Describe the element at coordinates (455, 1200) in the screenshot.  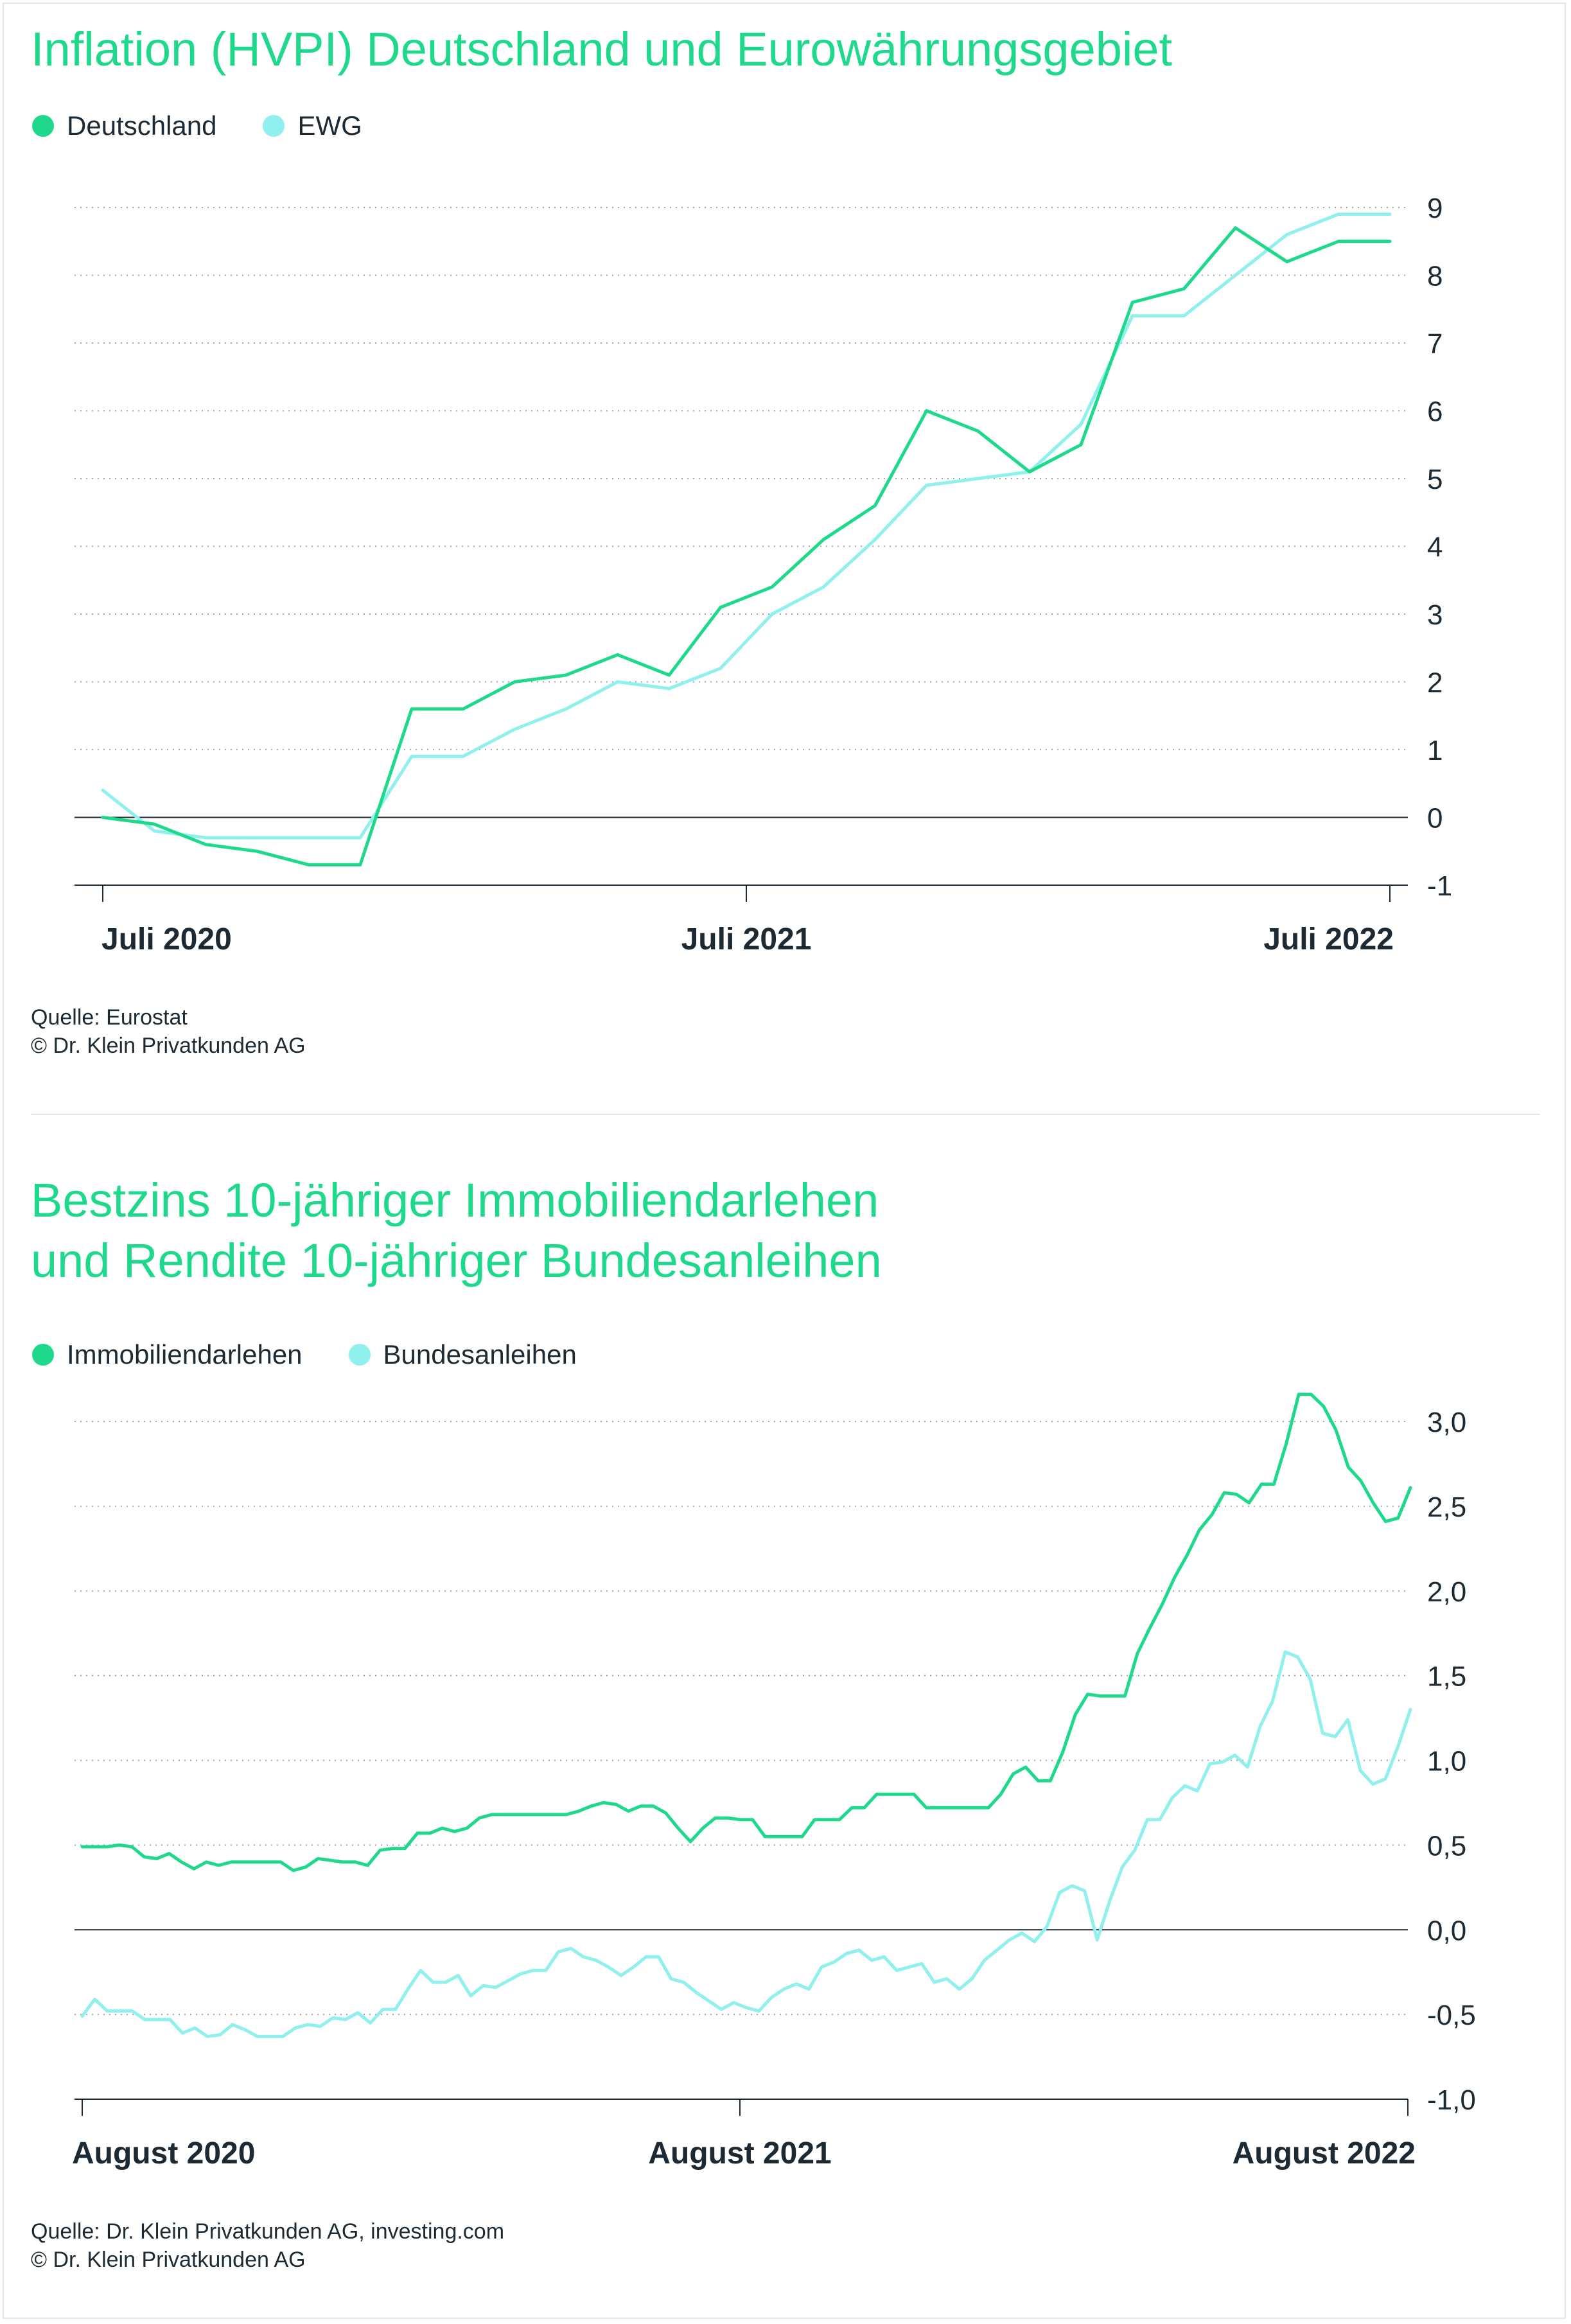
I see `chart2-title-line1: Bestzins 10-jähriger Immobiliendarlehen` at that location.